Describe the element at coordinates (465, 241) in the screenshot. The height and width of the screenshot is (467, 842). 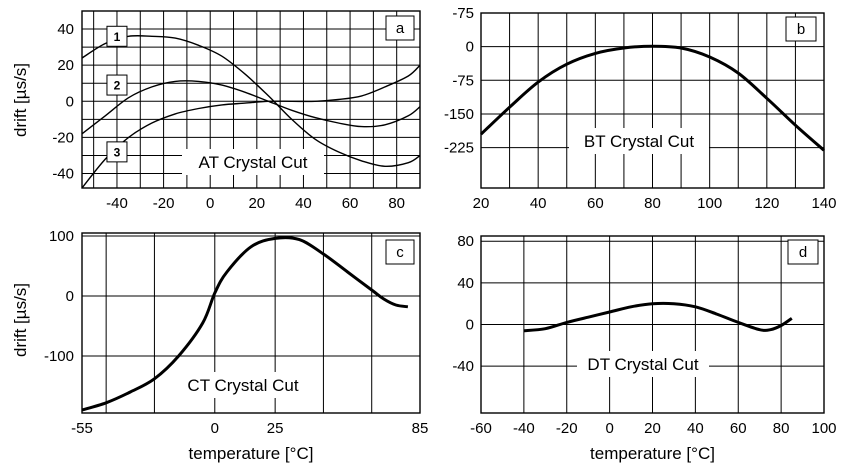
I see `y-tick-label: 80` at that location.